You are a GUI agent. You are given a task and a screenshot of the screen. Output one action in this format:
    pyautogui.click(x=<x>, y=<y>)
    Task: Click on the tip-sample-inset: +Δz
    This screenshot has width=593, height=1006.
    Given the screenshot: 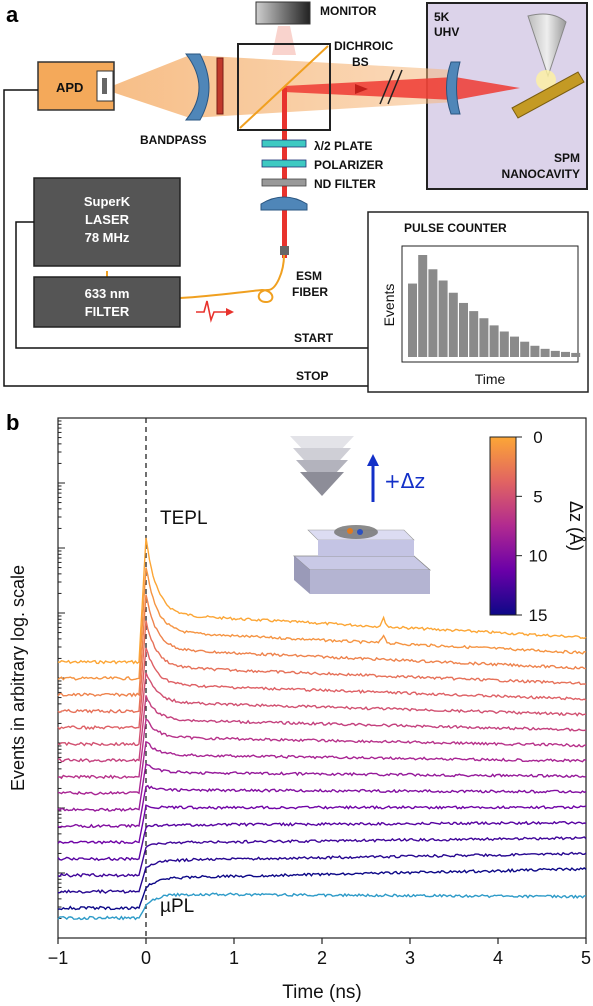 What is the action you would take?
    pyautogui.click(x=361, y=515)
    